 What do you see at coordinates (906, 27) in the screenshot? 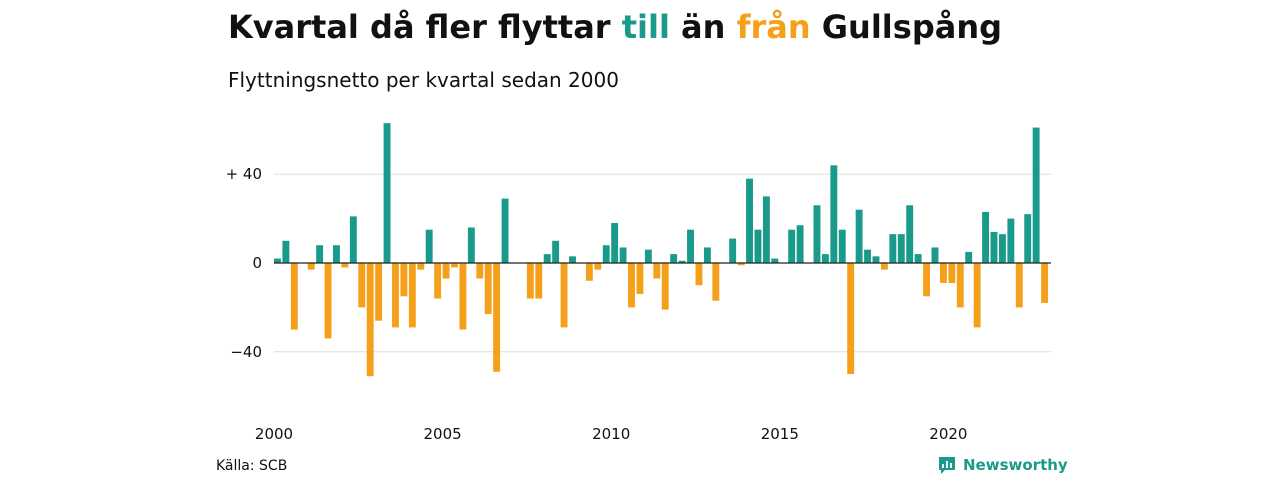
I see `title-part-3: Gullspång` at bounding box center [906, 27].